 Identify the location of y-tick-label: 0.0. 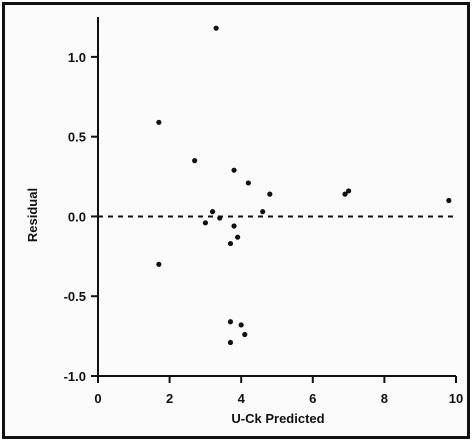
(77, 216).